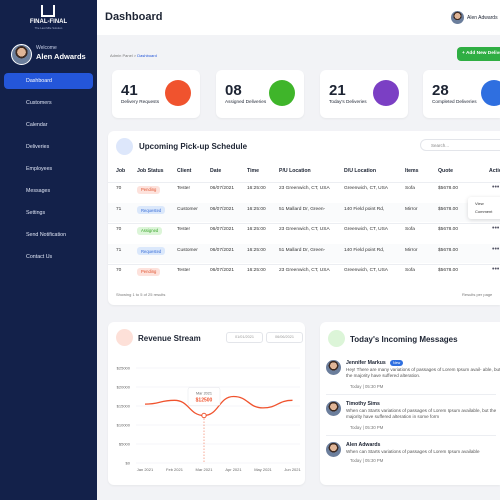  Describe the element at coordinates (140, 101) in the screenshot. I see `stat-label: Delivery Requests` at that location.